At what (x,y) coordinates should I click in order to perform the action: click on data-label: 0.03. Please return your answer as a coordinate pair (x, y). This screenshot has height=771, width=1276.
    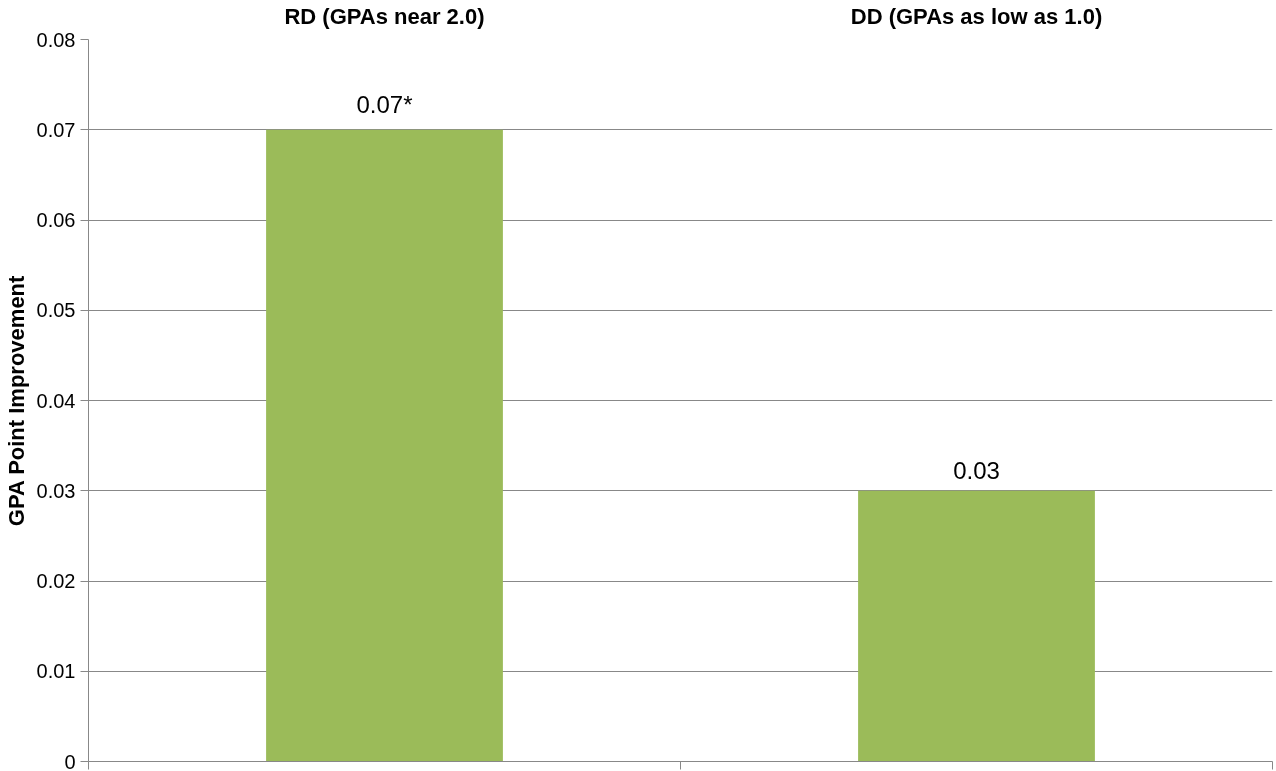
    Looking at the image, I should click on (976, 470).